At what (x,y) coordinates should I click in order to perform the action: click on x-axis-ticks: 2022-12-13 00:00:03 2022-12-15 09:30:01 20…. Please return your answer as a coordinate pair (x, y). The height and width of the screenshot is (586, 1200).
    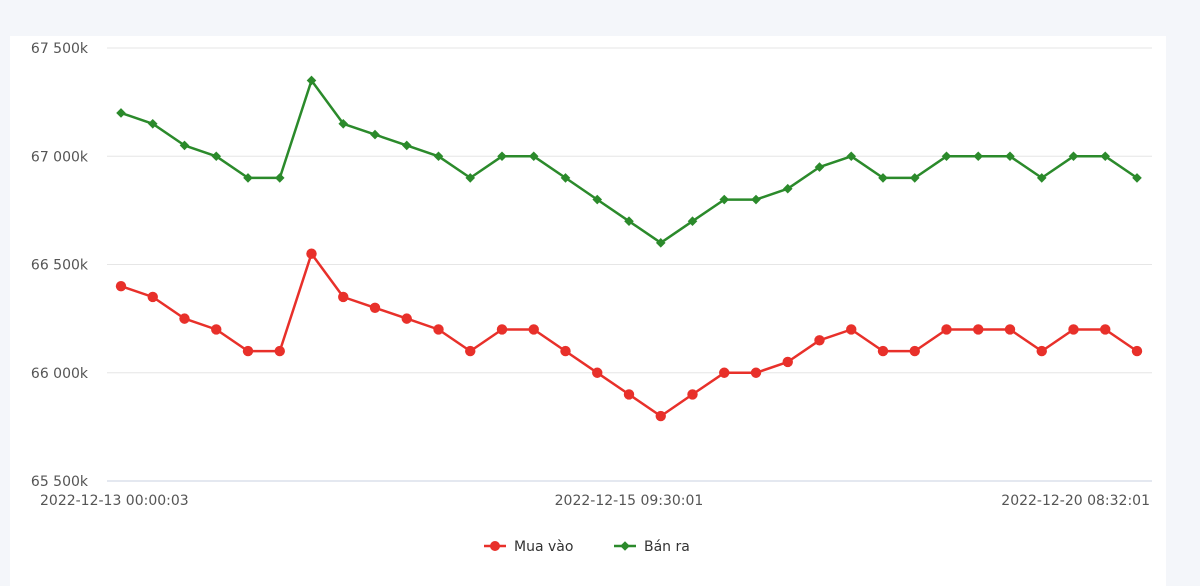
    Looking at the image, I should click on (595, 501).